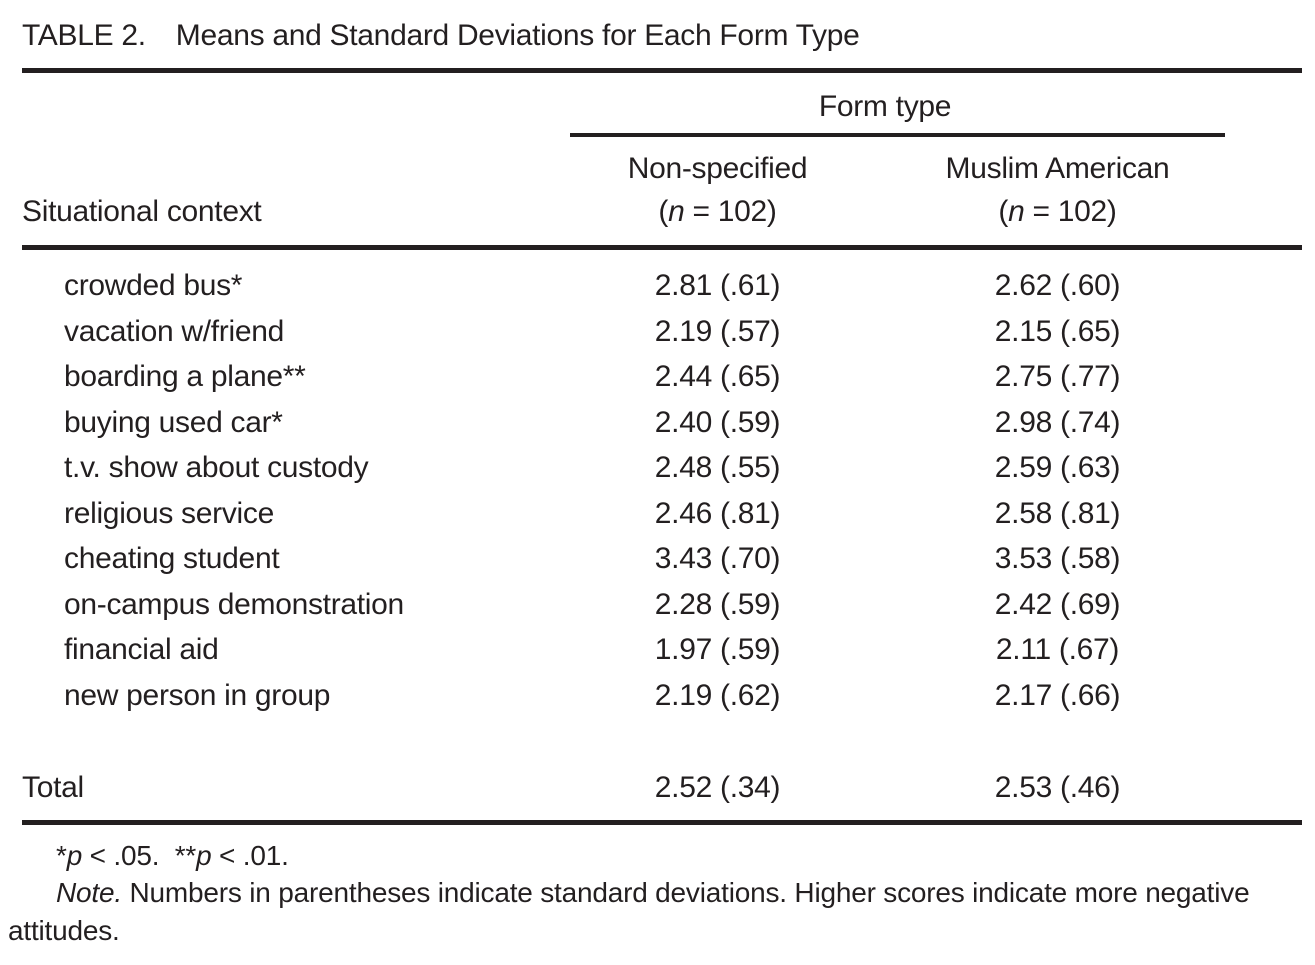 The image size is (1315, 965). Describe the element at coordinates (1057, 695) in the screenshot. I see `cell-muslim-american: 2.17 (.66)` at that location.